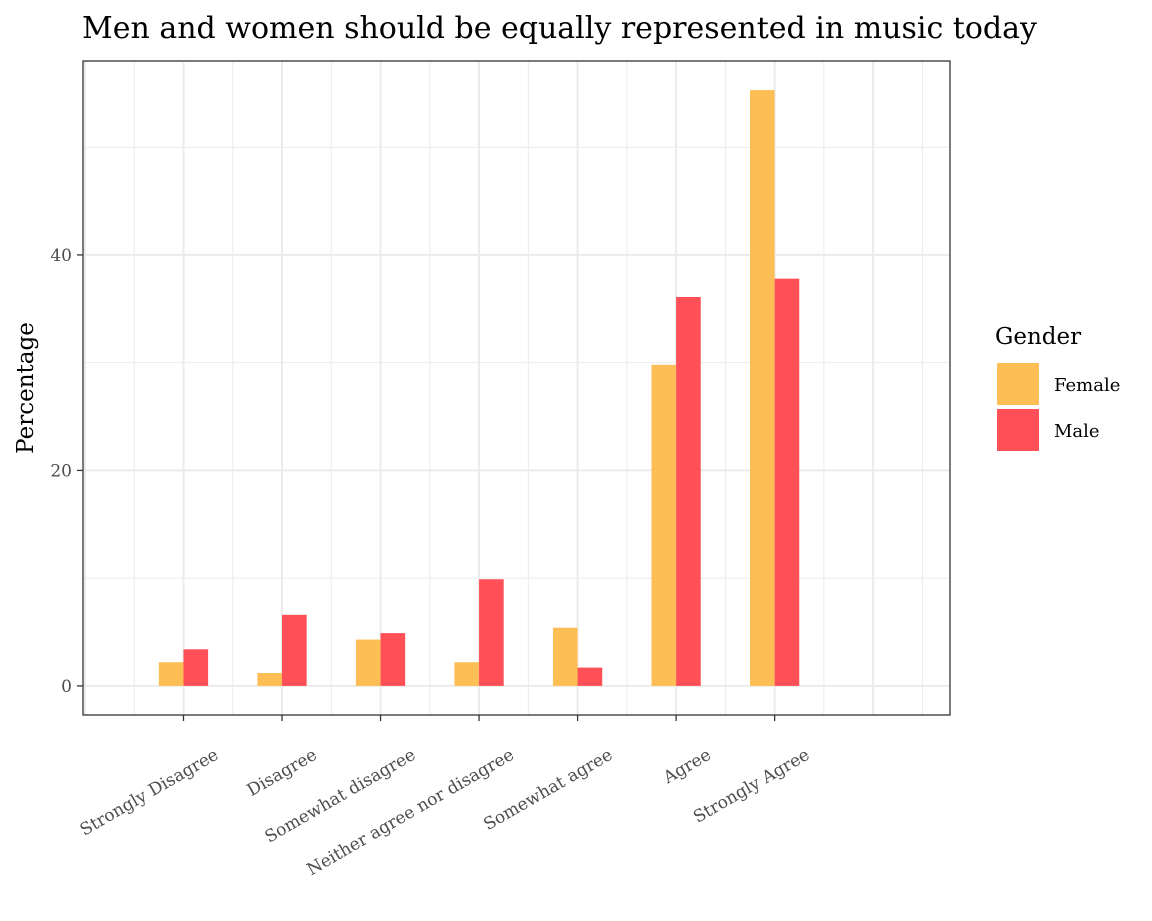  What do you see at coordinates (1077, 431) in the screenshot?
I see `legend-label-male: Male` at bounding box center [1077, 431].